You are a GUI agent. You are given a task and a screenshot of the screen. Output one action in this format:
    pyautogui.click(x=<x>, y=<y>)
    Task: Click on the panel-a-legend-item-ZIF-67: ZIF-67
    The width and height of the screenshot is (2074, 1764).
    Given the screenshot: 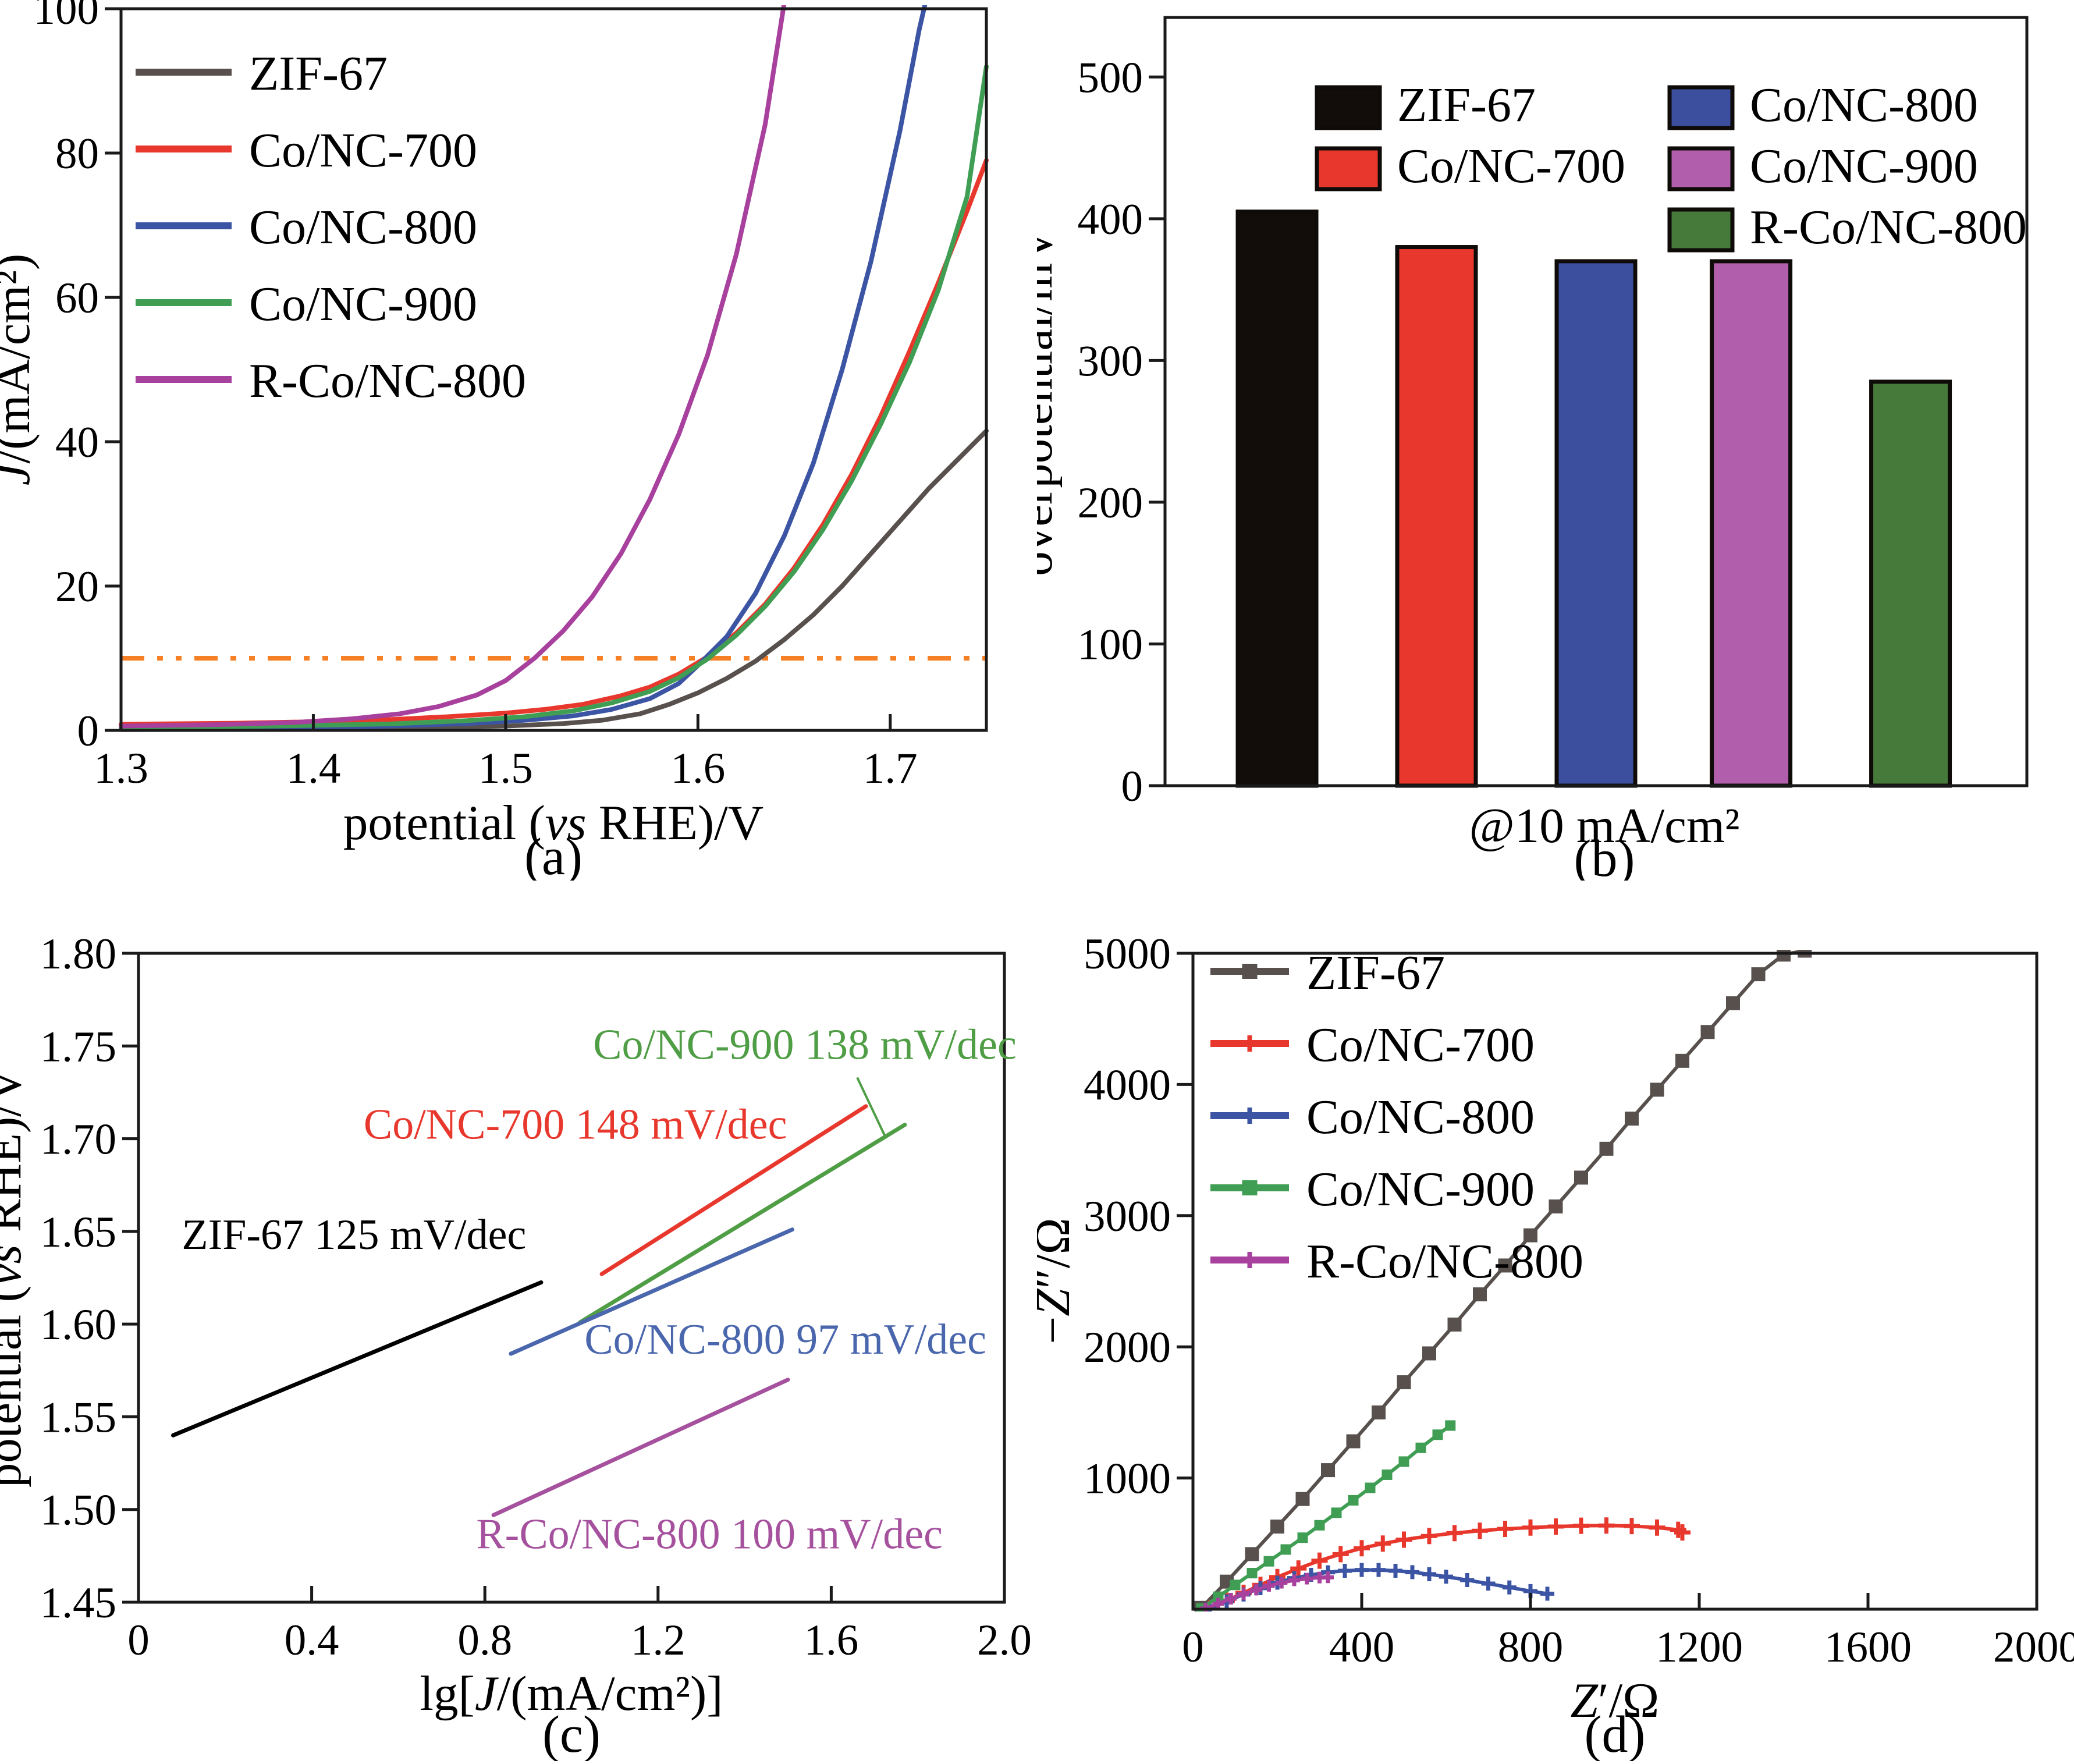 What is the action you would take?
    pyautogui.click(x=262, y=74)
    